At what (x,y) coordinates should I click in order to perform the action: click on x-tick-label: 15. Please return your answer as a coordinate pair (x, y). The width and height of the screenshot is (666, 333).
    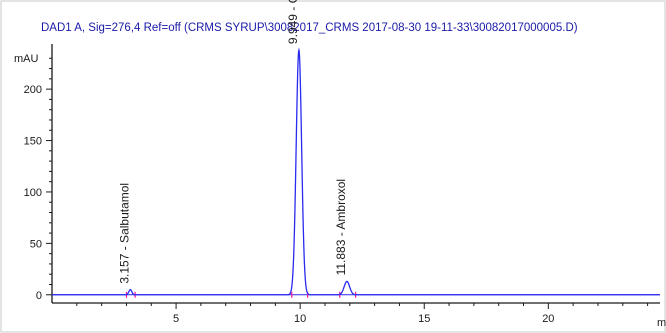
    Looking at the image, I should click on (424, 319).